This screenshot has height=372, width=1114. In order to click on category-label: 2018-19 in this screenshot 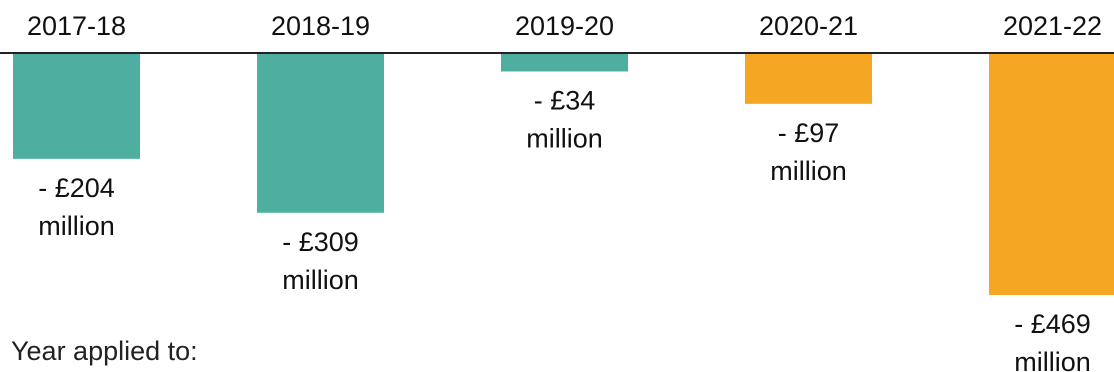, I will do `click(320, 26)`.